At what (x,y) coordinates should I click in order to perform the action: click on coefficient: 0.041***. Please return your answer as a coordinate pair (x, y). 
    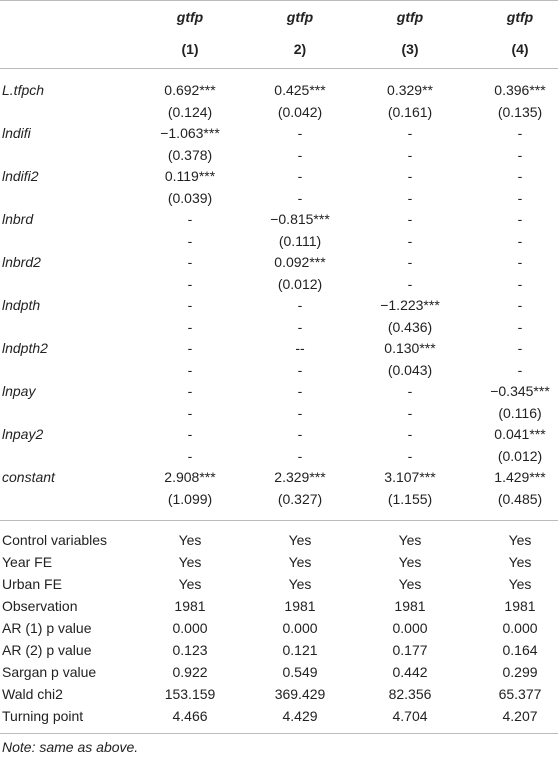
    Looking at the image, I should click on (520, 434).